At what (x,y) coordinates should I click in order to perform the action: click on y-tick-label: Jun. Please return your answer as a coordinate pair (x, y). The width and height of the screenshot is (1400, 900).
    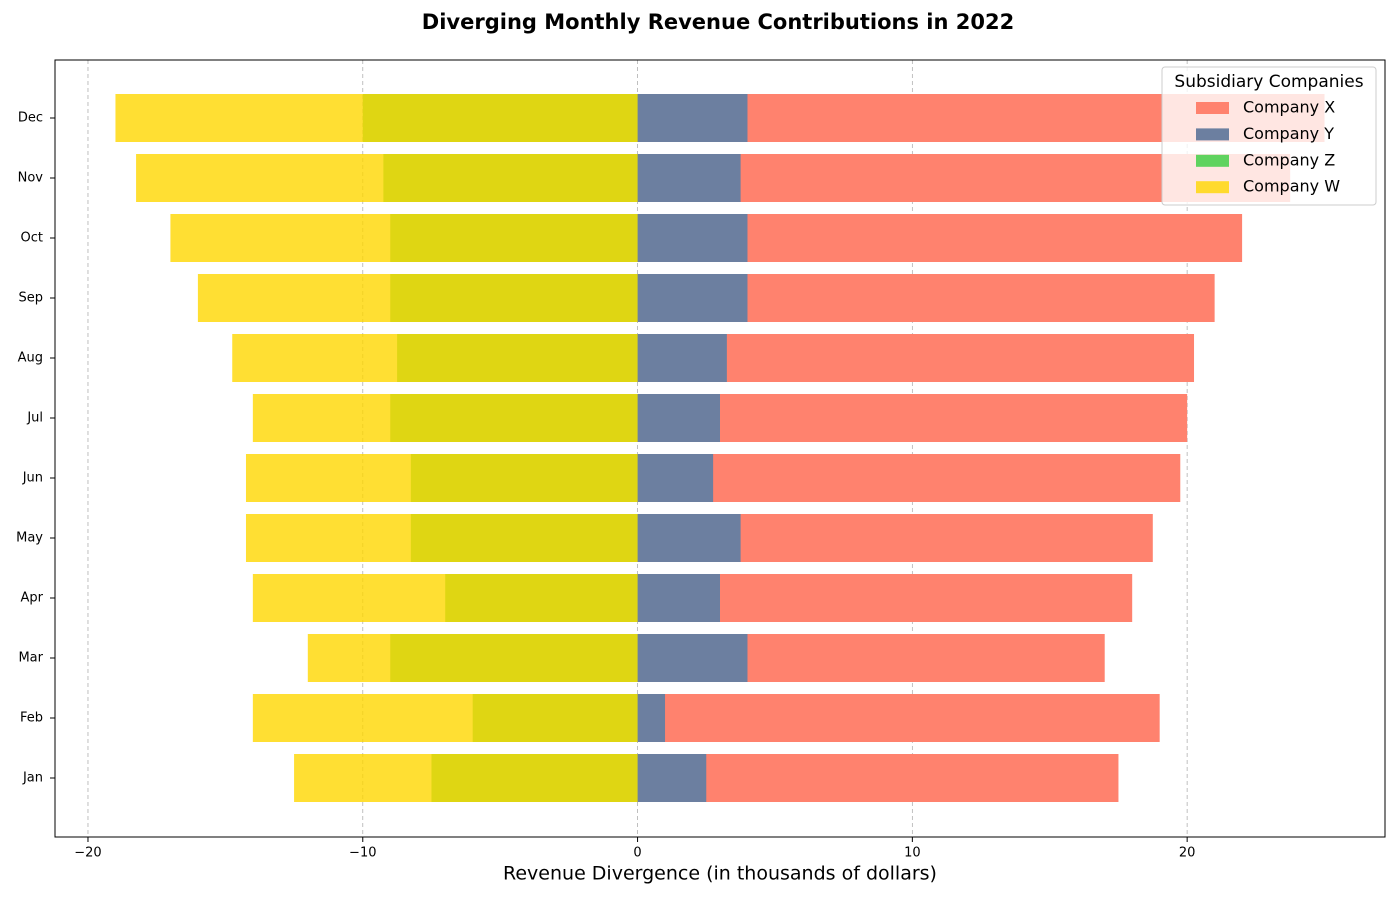
    Looking at the image, I should click on (32, 478).